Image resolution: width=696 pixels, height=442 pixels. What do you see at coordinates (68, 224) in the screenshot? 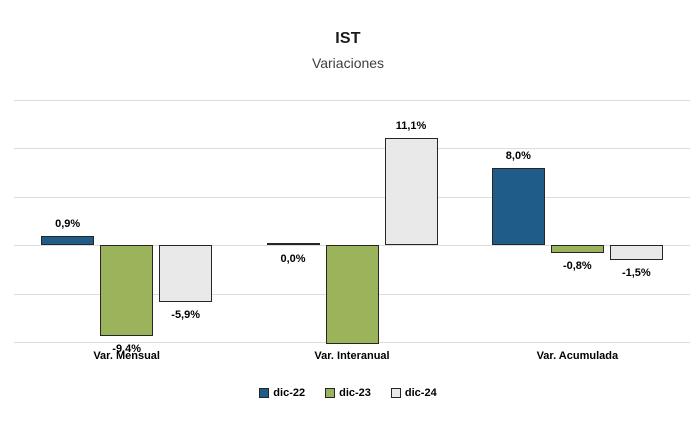
I see `bar-label: 0,9%` at bounding box center [68, 224].